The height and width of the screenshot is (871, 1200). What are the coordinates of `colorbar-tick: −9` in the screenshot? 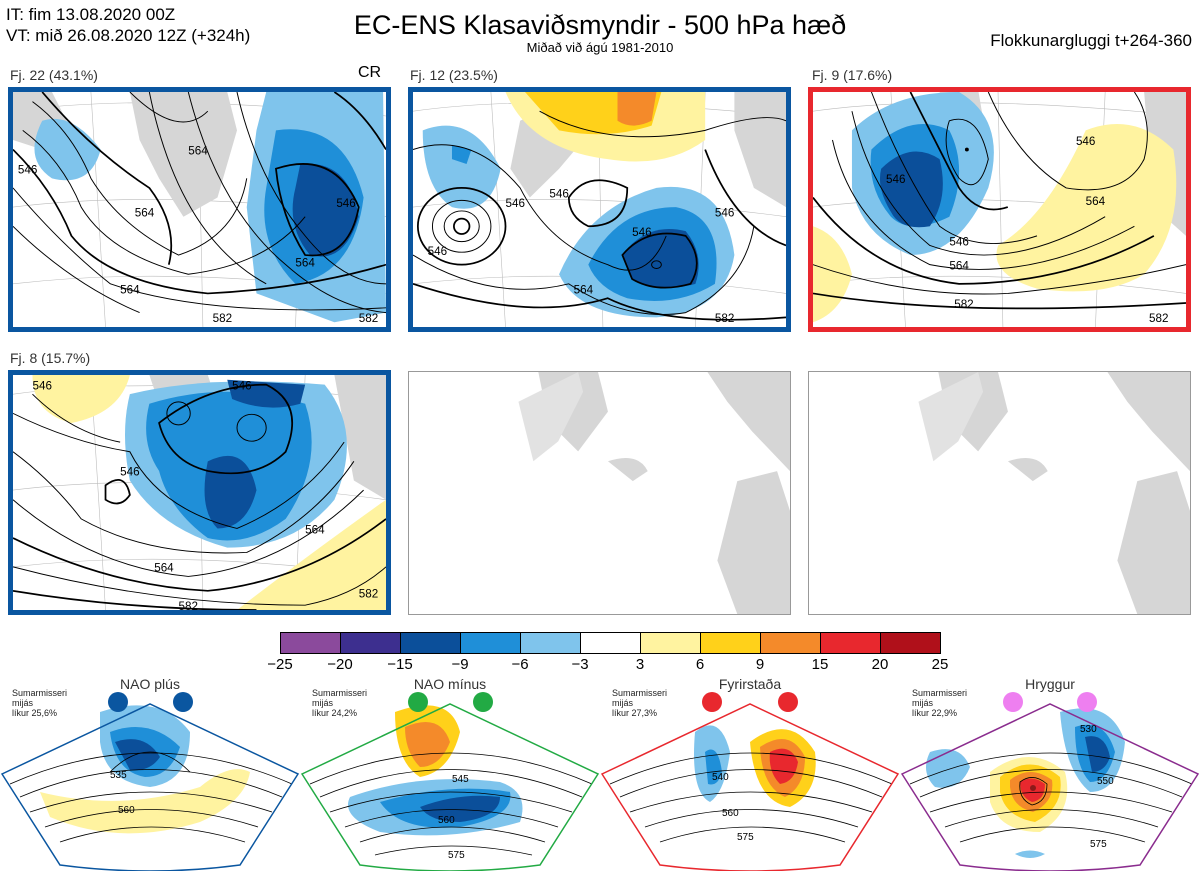 It's located at (460, 664).